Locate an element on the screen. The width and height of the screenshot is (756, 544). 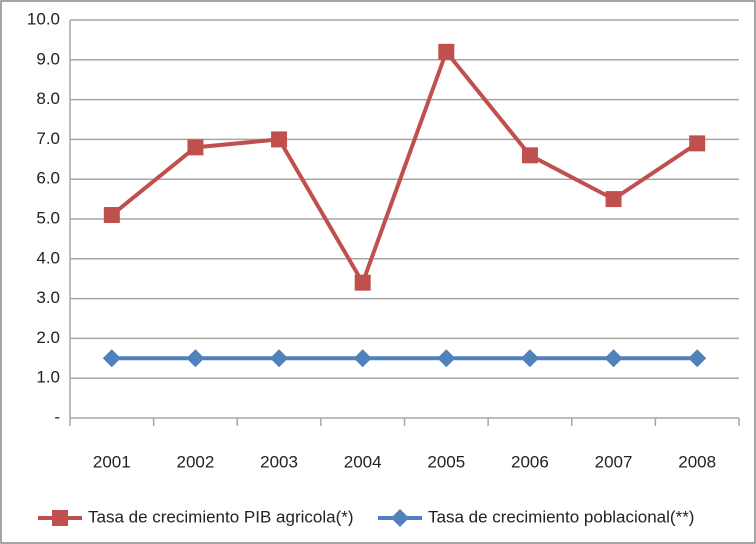
x-tick-label: 2001 is located at coordinates (112, 461).